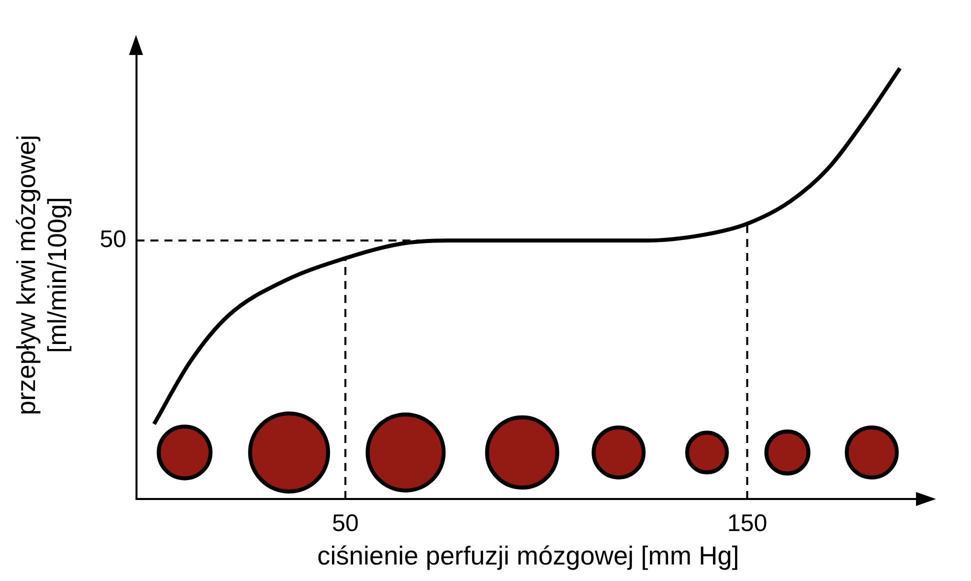 The image size is (971, 581). What do you see at coordinates (41, 275) in the screenshot?
I see `y-axis-title: przepływ krwi mózgowej [ml/min/100g]` at bounding box center [41, 275].